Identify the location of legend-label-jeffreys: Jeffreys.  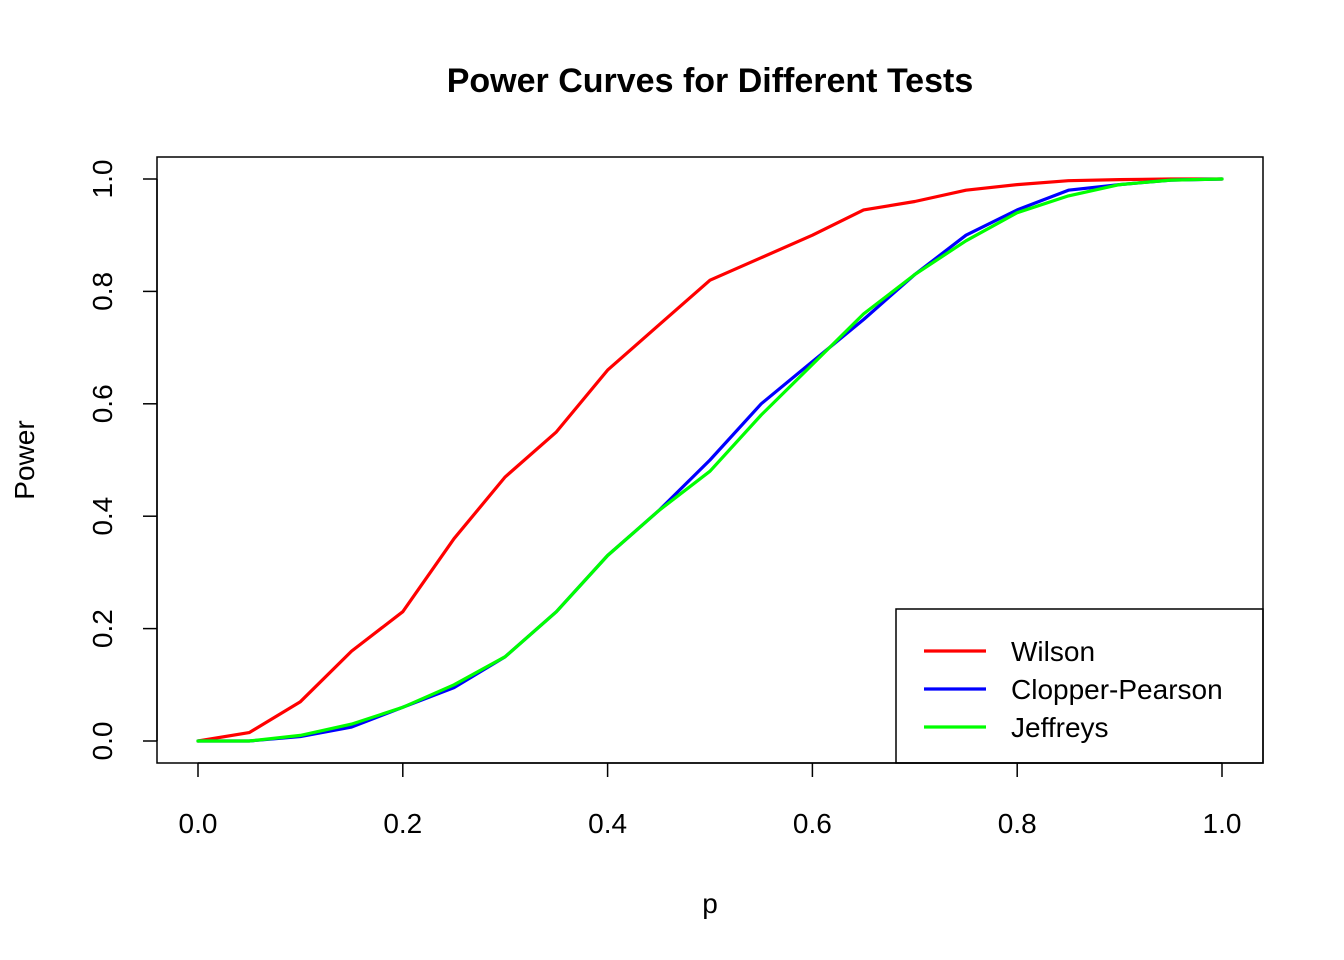
(1060, 727).